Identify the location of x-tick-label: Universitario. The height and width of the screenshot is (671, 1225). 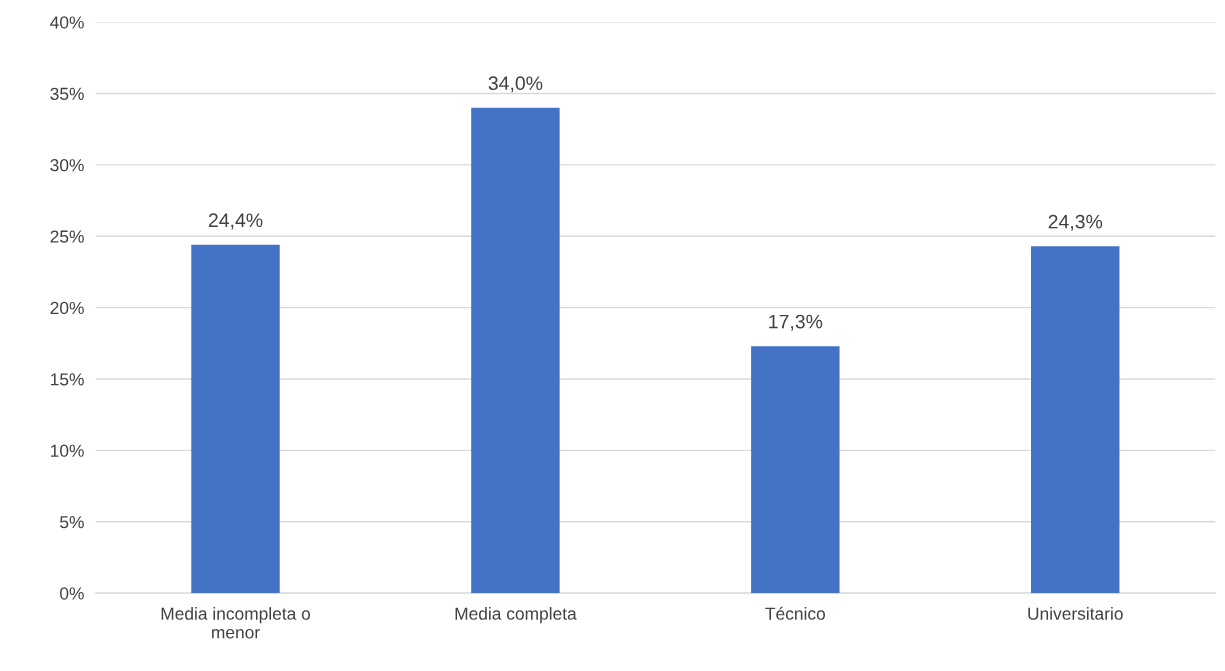
(1075, 613).